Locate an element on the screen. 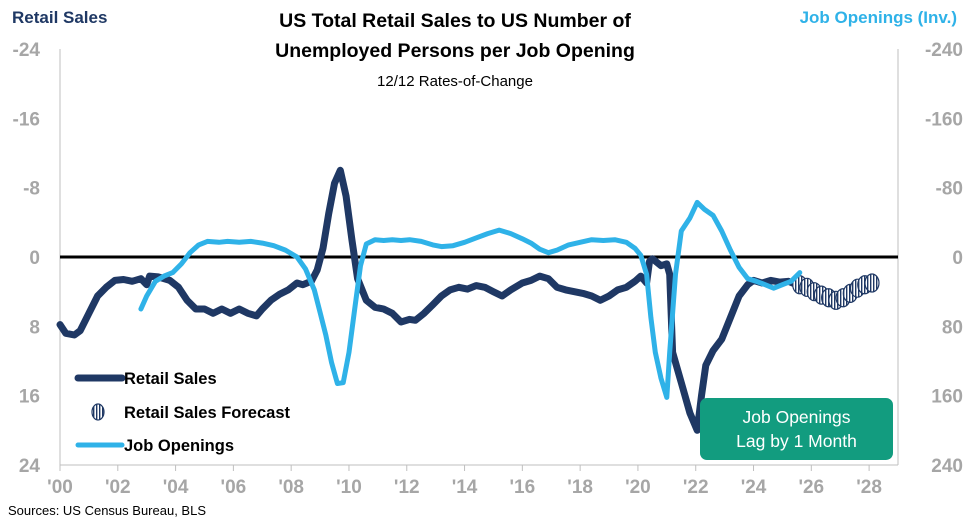 Image resolution: width=973 pixels, height=524 pixels. y-right-tick-label: 240 is located at coordinates (947, 466).